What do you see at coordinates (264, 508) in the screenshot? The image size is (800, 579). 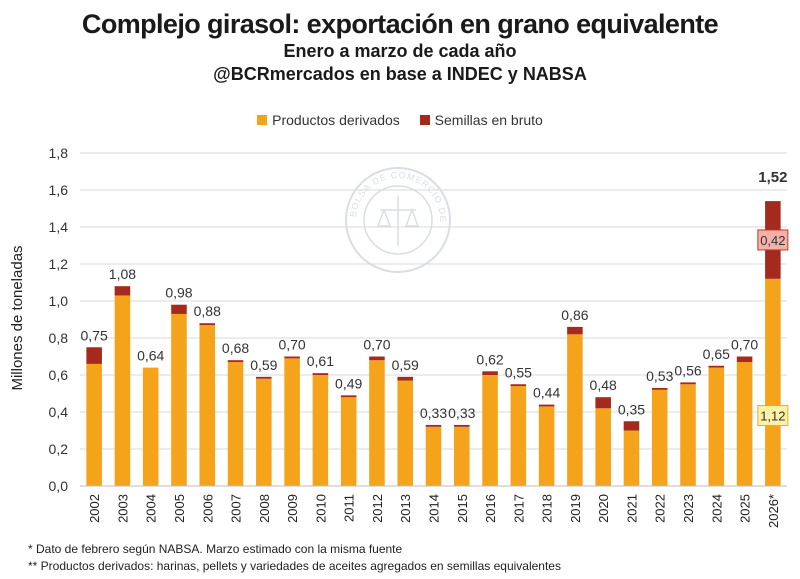 I see `x-tick-label: 2008` at bounding box center [264, 508].